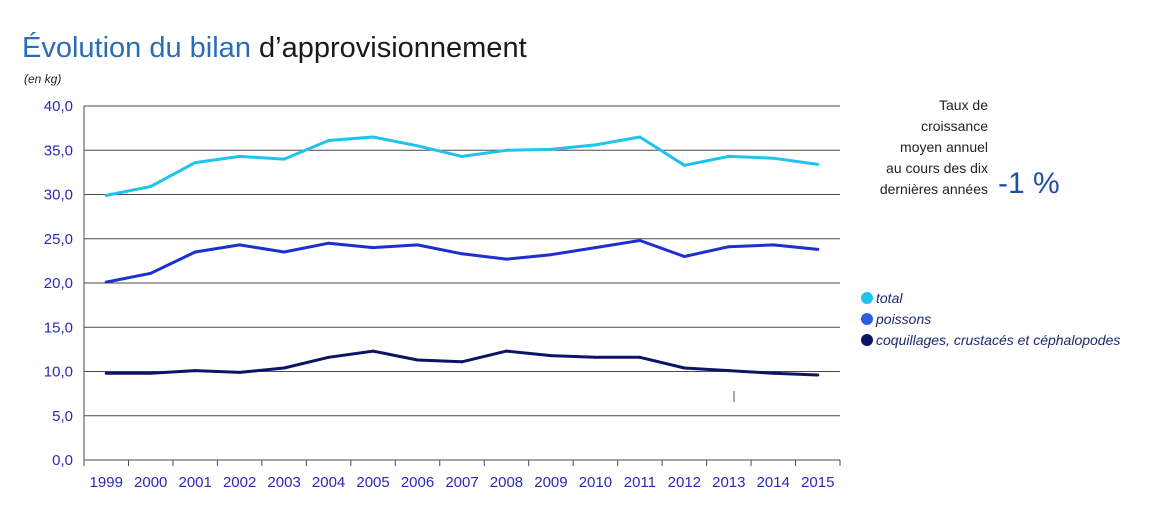 The width and height of the screenshot is (1175, 518). I want to click on growth-line-1: Taux de, so click(963, 105).